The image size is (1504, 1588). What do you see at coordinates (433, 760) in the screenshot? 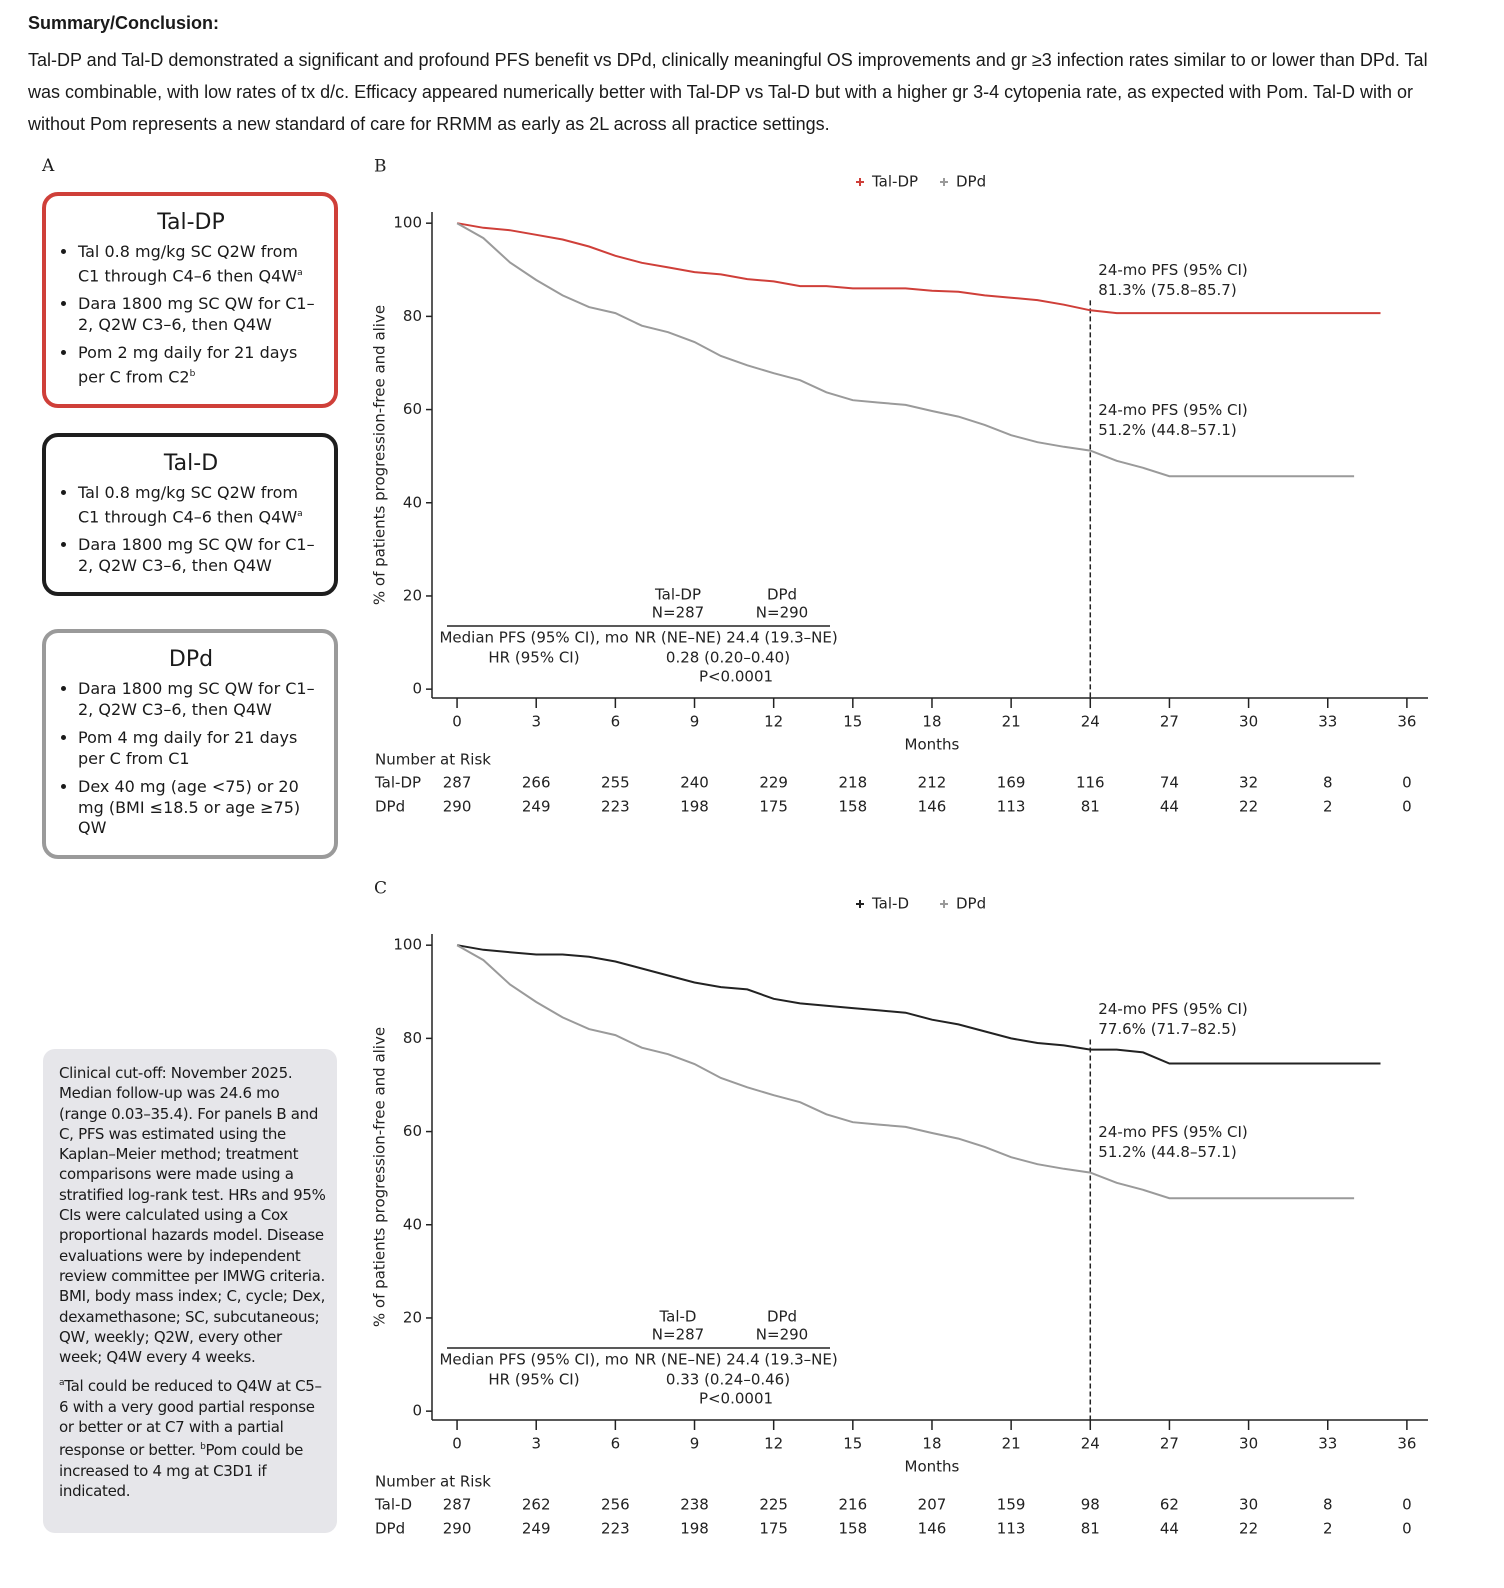
I see `risk-title: Number at Risk` at bounding box center [433, 760].